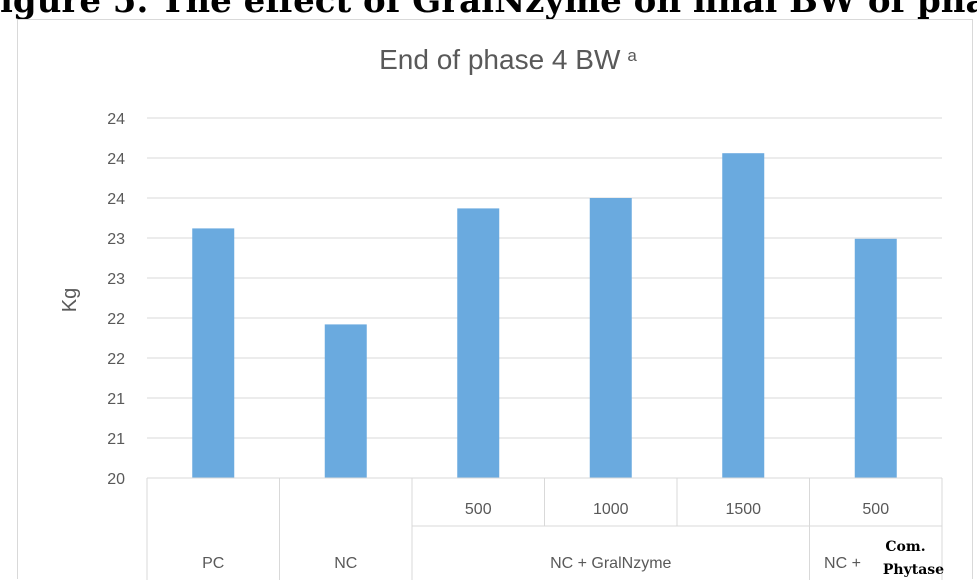 Image resolution: width=977 pixels, height=580 pixels. What do you see at coordinates (913, 570) in the screenshot?
I see `x-group-label-extra: Phytase` at bounding box center [913, 570].